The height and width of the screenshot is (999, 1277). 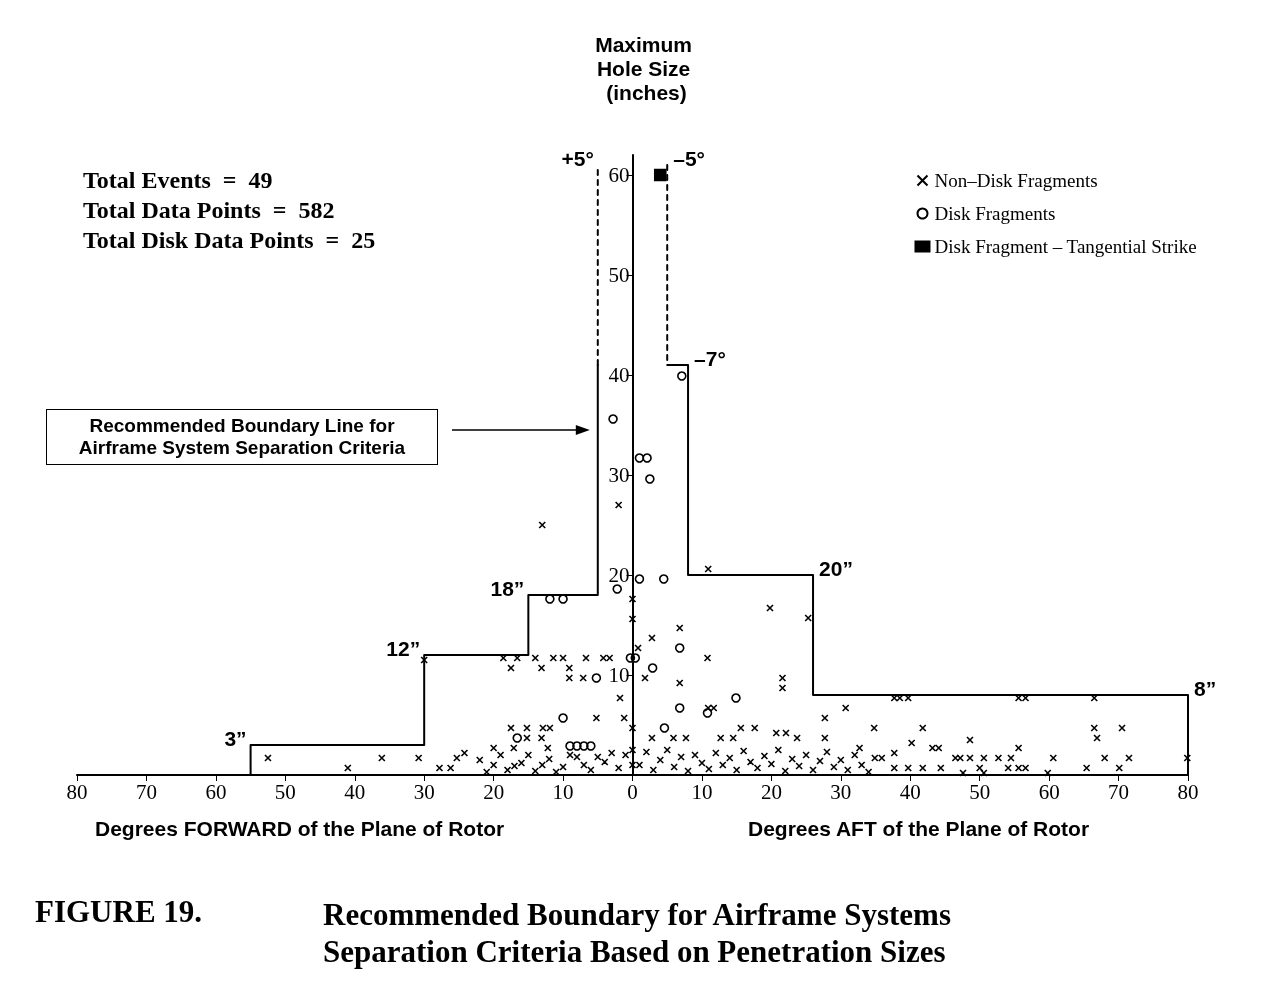 What do you see at coordinates (242, 437) in the screenshot?
I see `callout-box: Recommended Boundary Line for Airframe System Separation Criteria` at bounding box center [242, 437].